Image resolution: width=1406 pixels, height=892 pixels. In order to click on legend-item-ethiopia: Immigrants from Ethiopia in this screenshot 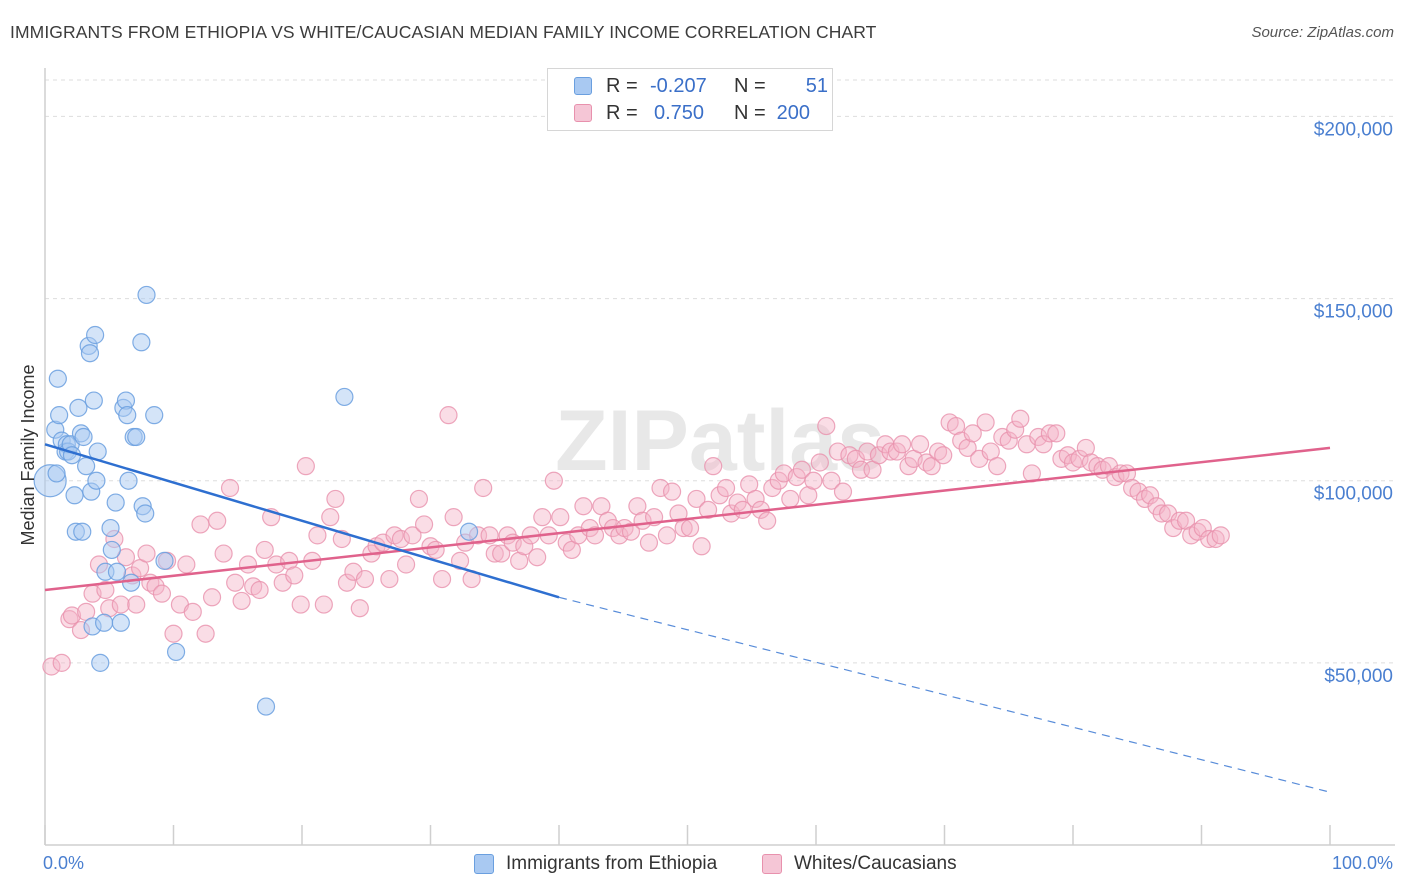, I will do `click(595, 864)`.